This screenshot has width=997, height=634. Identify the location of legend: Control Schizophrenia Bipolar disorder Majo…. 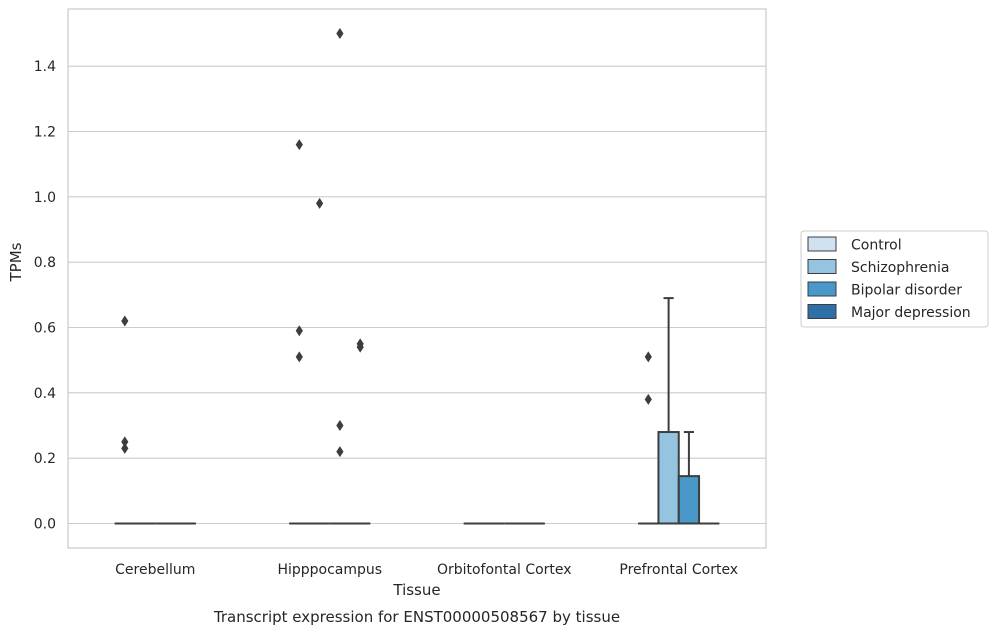
(894, 279).